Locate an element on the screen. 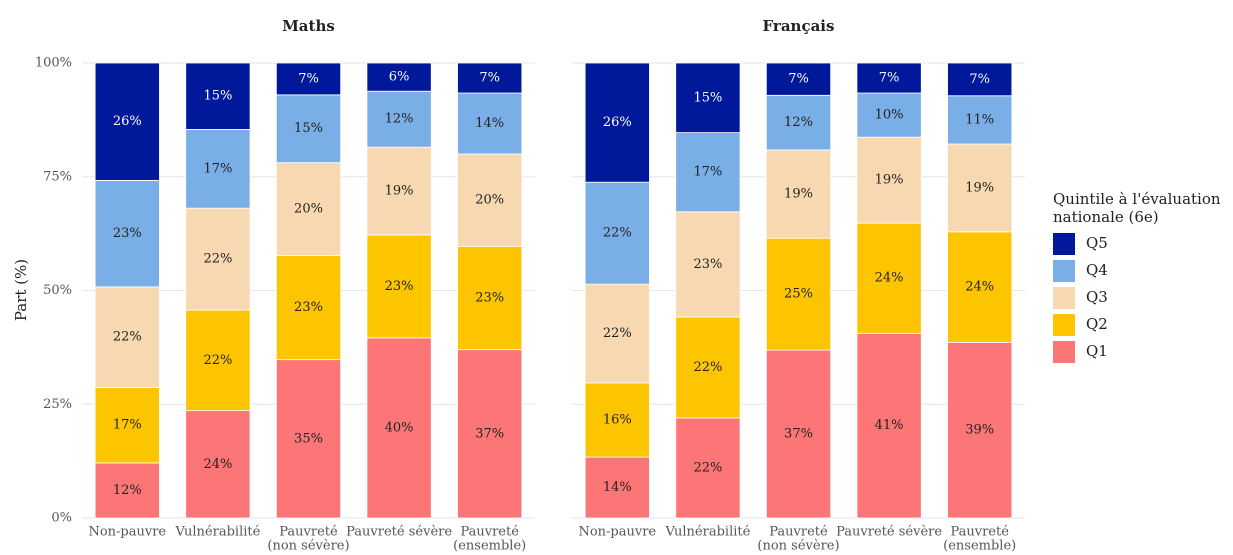 This screenshot has width=1233, height=555. y-tick-label: 50% is located at coordinates (57, 290).